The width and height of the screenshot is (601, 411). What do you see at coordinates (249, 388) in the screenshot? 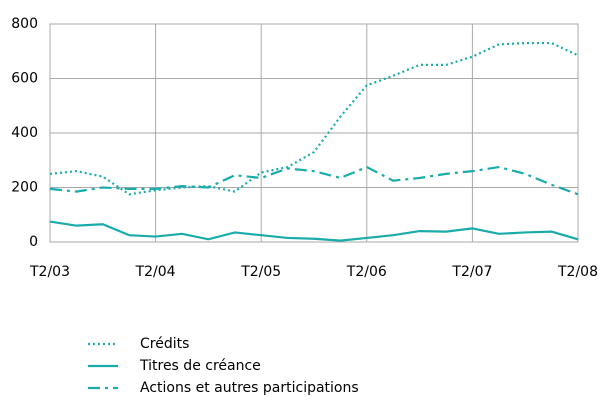
I see `legend-label: Actions et autres participations` at bounding box center [249, 388].